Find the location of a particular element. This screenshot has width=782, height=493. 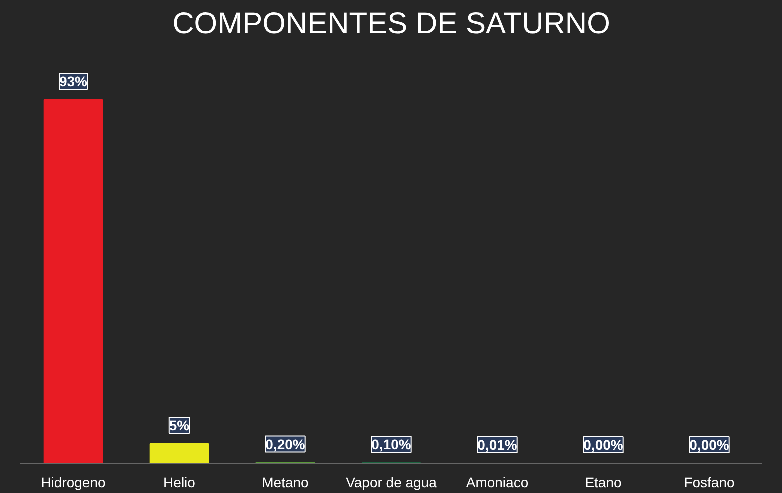

chart-title: COMPONENTES DE SATURNO is located at coordinates (391, 24).